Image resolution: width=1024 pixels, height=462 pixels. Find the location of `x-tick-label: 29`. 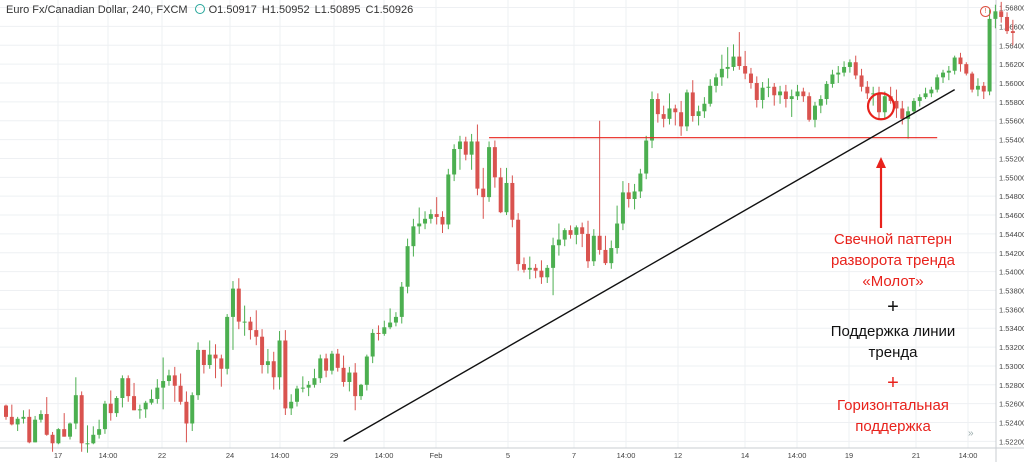

x-tick-label: 29 is located at coordinates (334, 455).